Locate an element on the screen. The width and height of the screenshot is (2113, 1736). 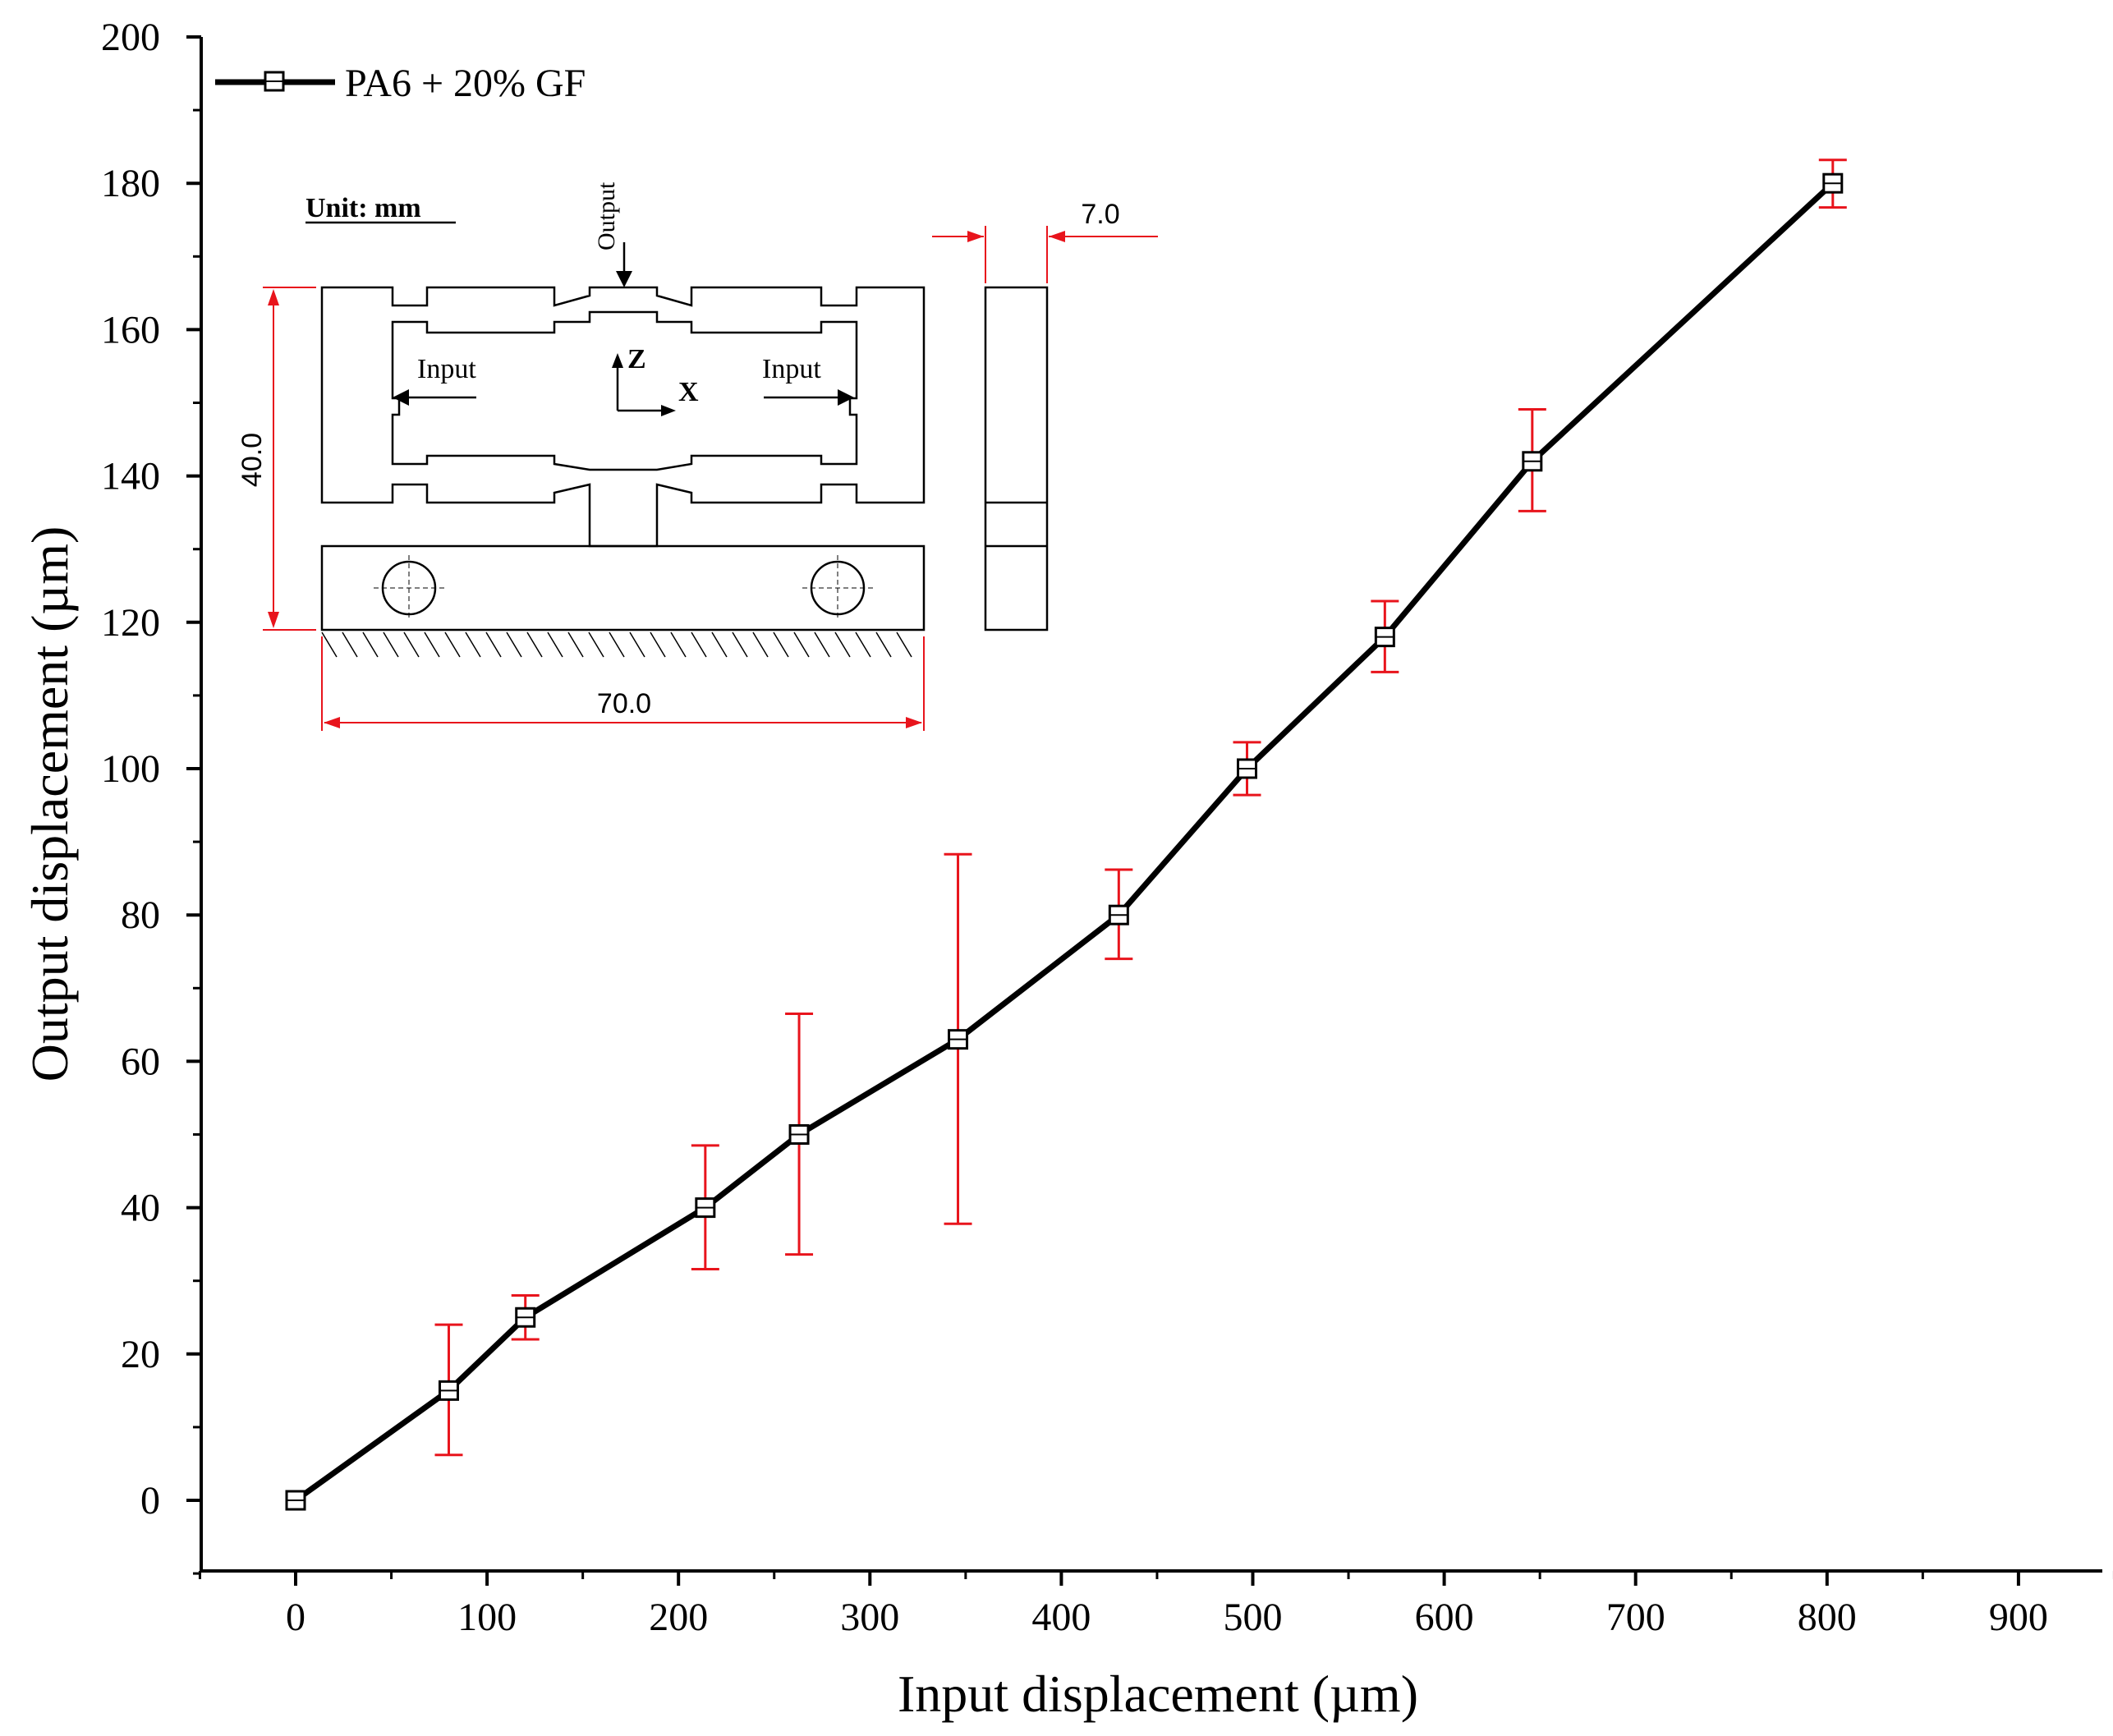
inset-output-arrowhead is located at coordinates (624, 279).